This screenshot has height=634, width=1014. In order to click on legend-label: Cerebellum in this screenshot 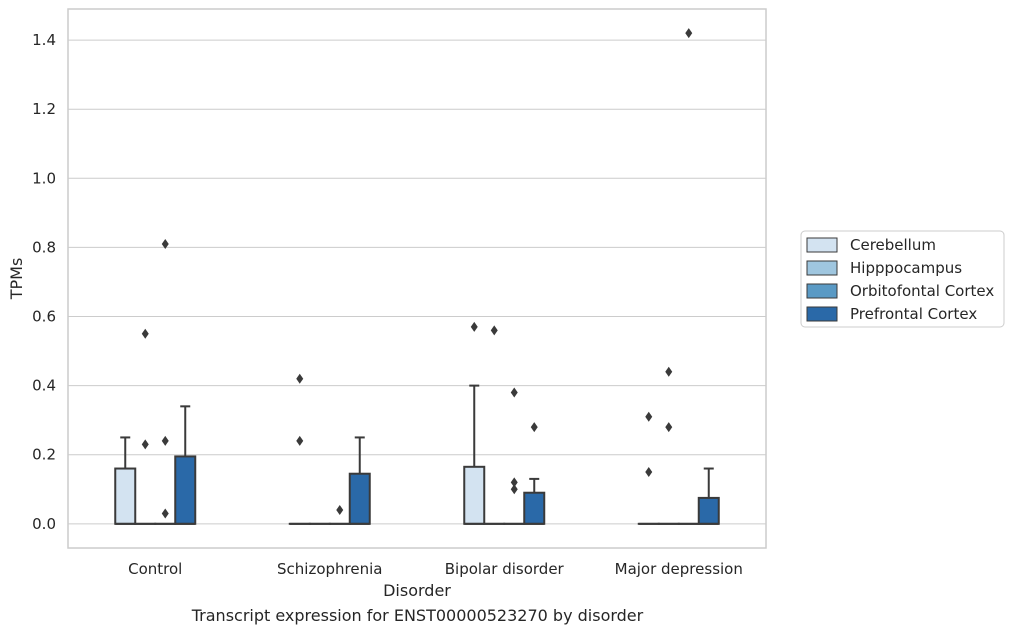, I will do `click(893, 245)`.